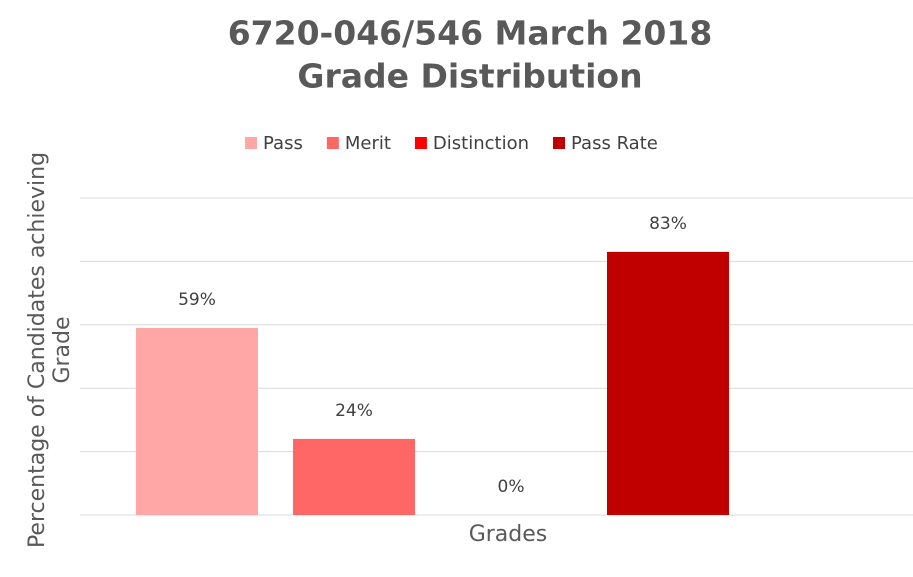 The height and width of the screenshot is (577, 913). What do you see at coordinates (368, 143) in the screenshot?
I see `legend-label: Merit` at bounding box center [368, 143].